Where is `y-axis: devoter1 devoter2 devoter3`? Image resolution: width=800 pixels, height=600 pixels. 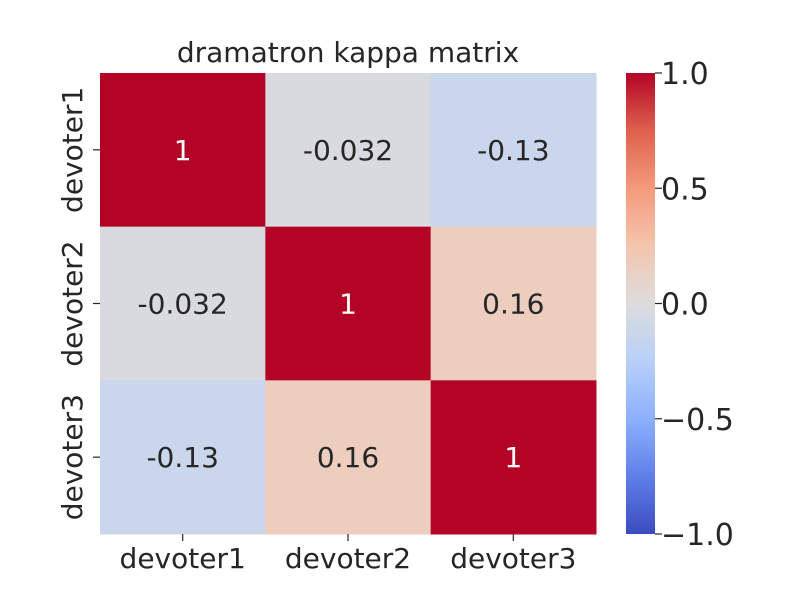 y-axis: devoter1 devoter2 devoter3 is located at coordinates (78, 303).